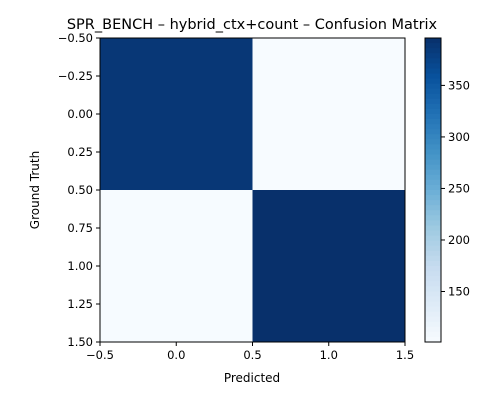 This screenshot has width=500, height=400. I want to click on y-axis: −0.50 −0.25 0.00 0.25 0.50 0.75 1.00 1.25 1.50, so click(79, 190).